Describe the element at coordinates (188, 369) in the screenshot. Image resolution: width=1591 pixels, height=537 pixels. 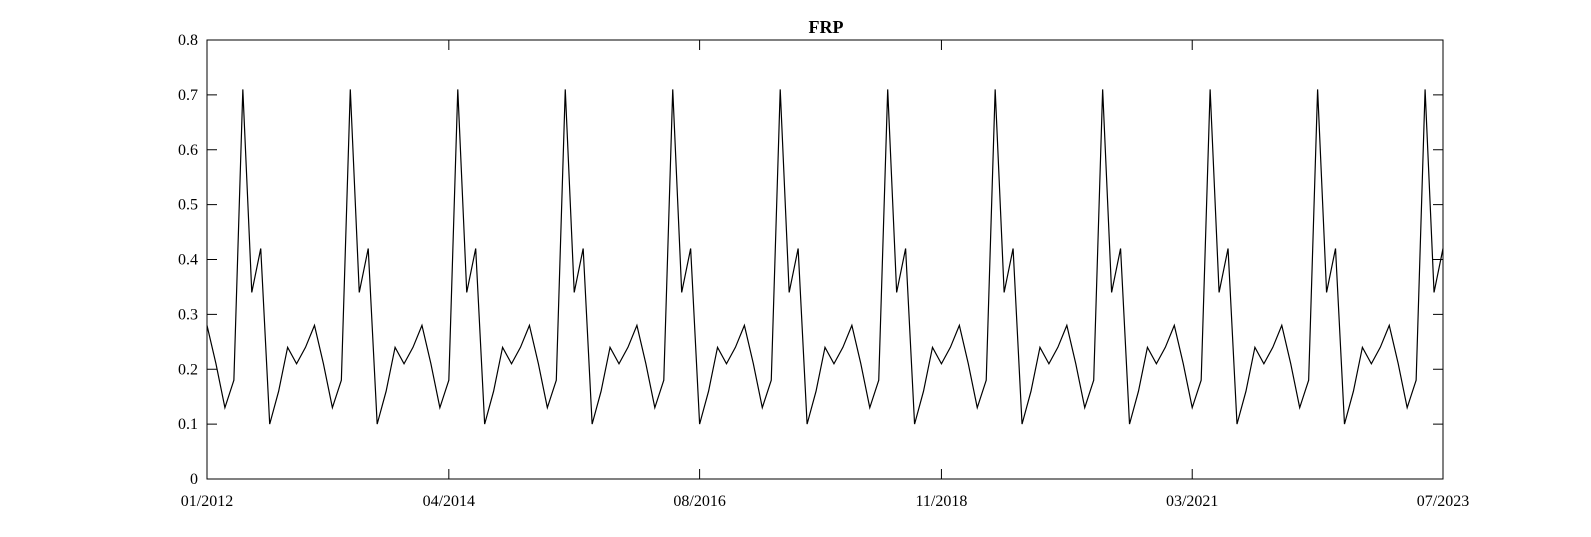
I see `y-tick-label: 0.2` at that location.